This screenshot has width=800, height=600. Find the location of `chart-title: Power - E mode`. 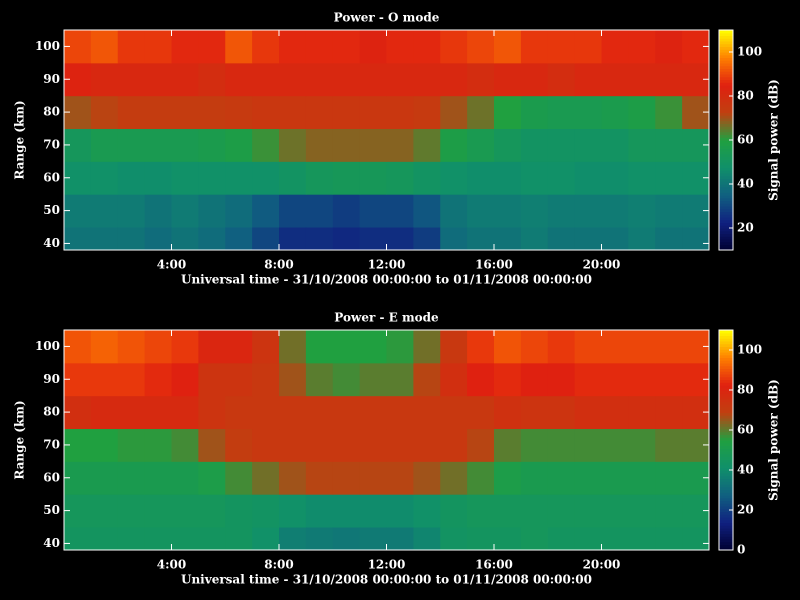

chart-title: Power - E mode is located at coordinates (386, 318).